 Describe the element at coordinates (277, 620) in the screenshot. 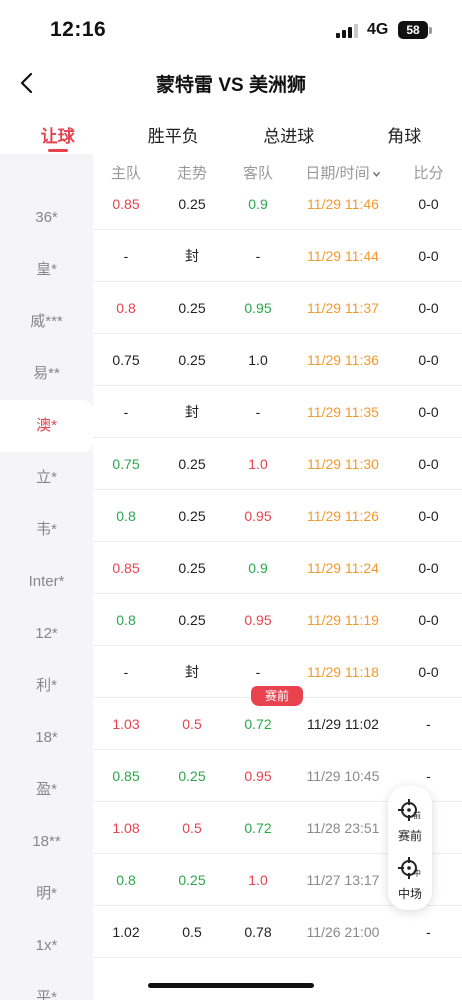

I see `table-row: 0.8 0.25 0.95 11/29 11:19 0-0` at that location.